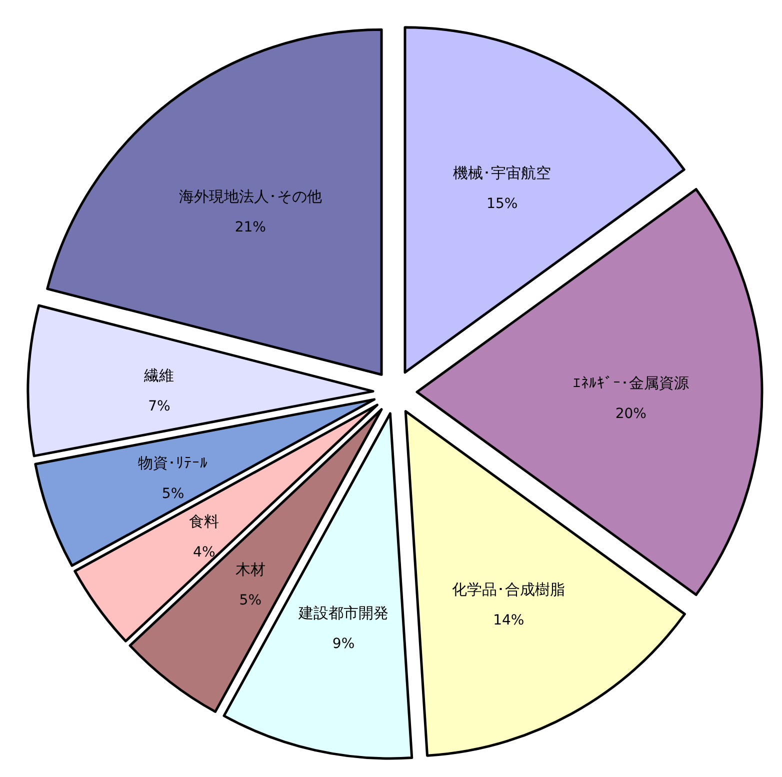  I want to click on data-label: 4%, so click(204, 552).